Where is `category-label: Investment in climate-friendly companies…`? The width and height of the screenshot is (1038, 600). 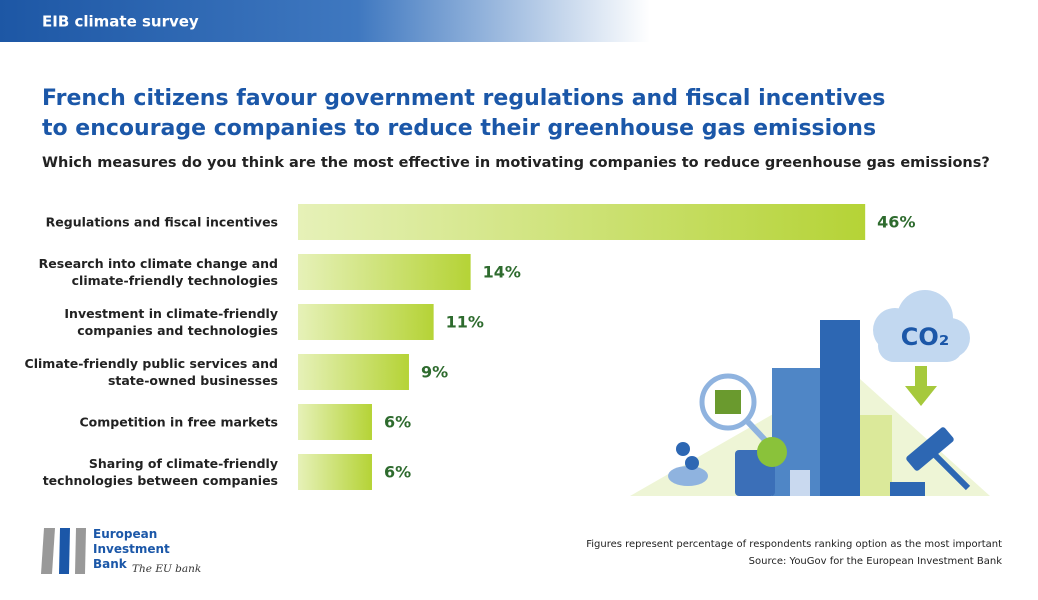 category-label: Investment in climate-friendly companies… is located at coordinates (171, 322).